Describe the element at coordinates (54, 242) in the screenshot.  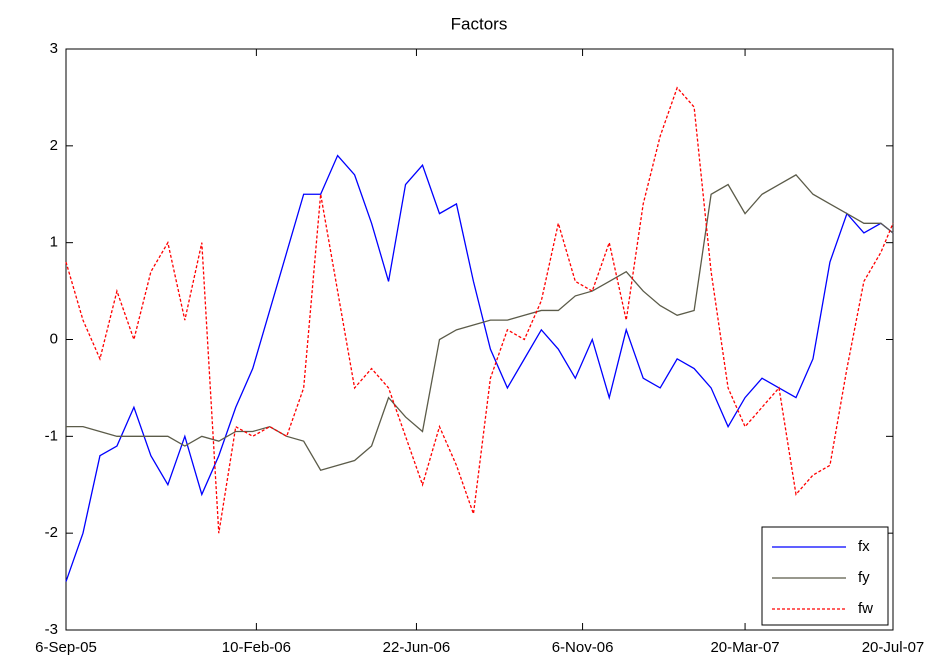
I see `y-tick-label: 1` at that location.